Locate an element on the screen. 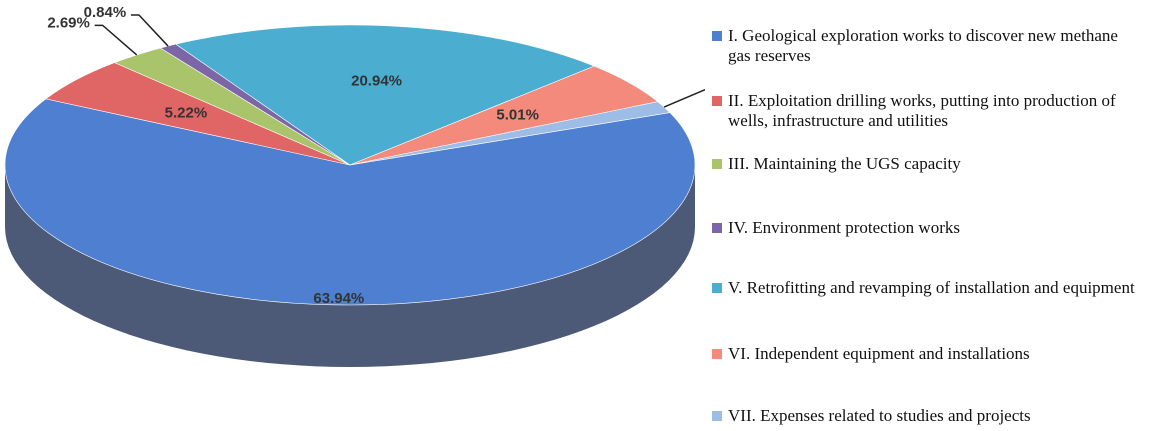 The height and width of the screenshot is (431, 1150). legend-label: IV. Environment protection works is located at coordinates (844, 227).